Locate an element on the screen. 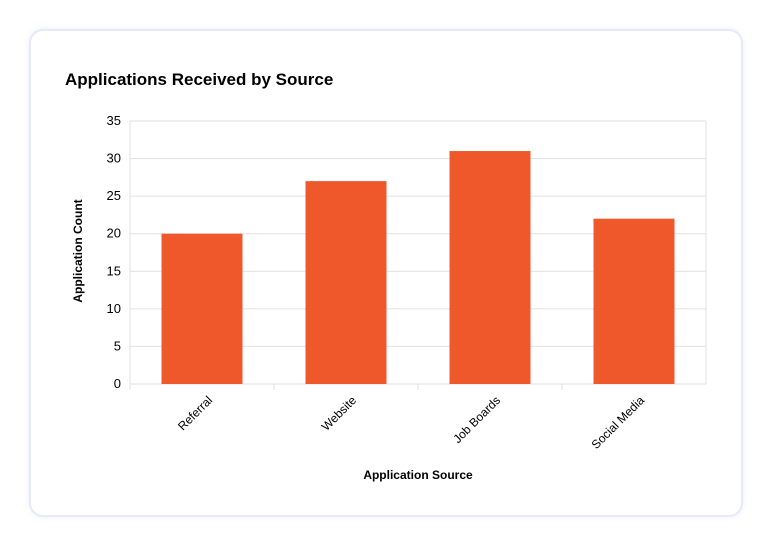 The image size is (773, 547). bar-job-boards is located at coordinates (490, 267).